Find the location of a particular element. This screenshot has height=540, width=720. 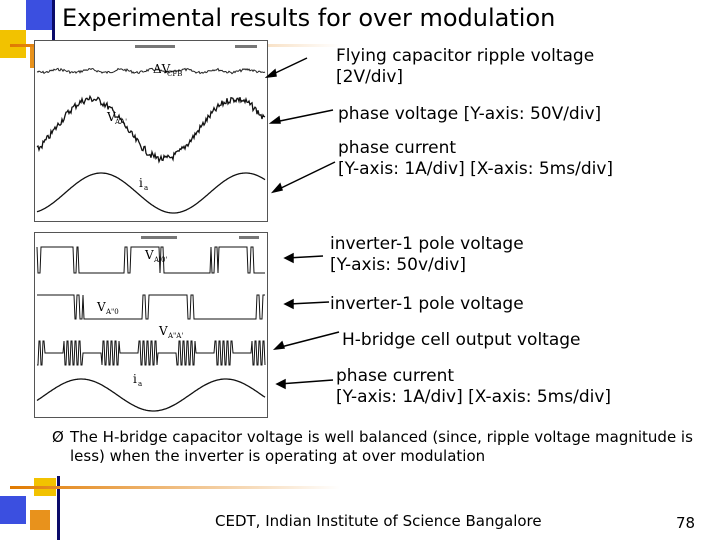

label-phase-current-top-line1: phase current is located at coordinates (397, 148).